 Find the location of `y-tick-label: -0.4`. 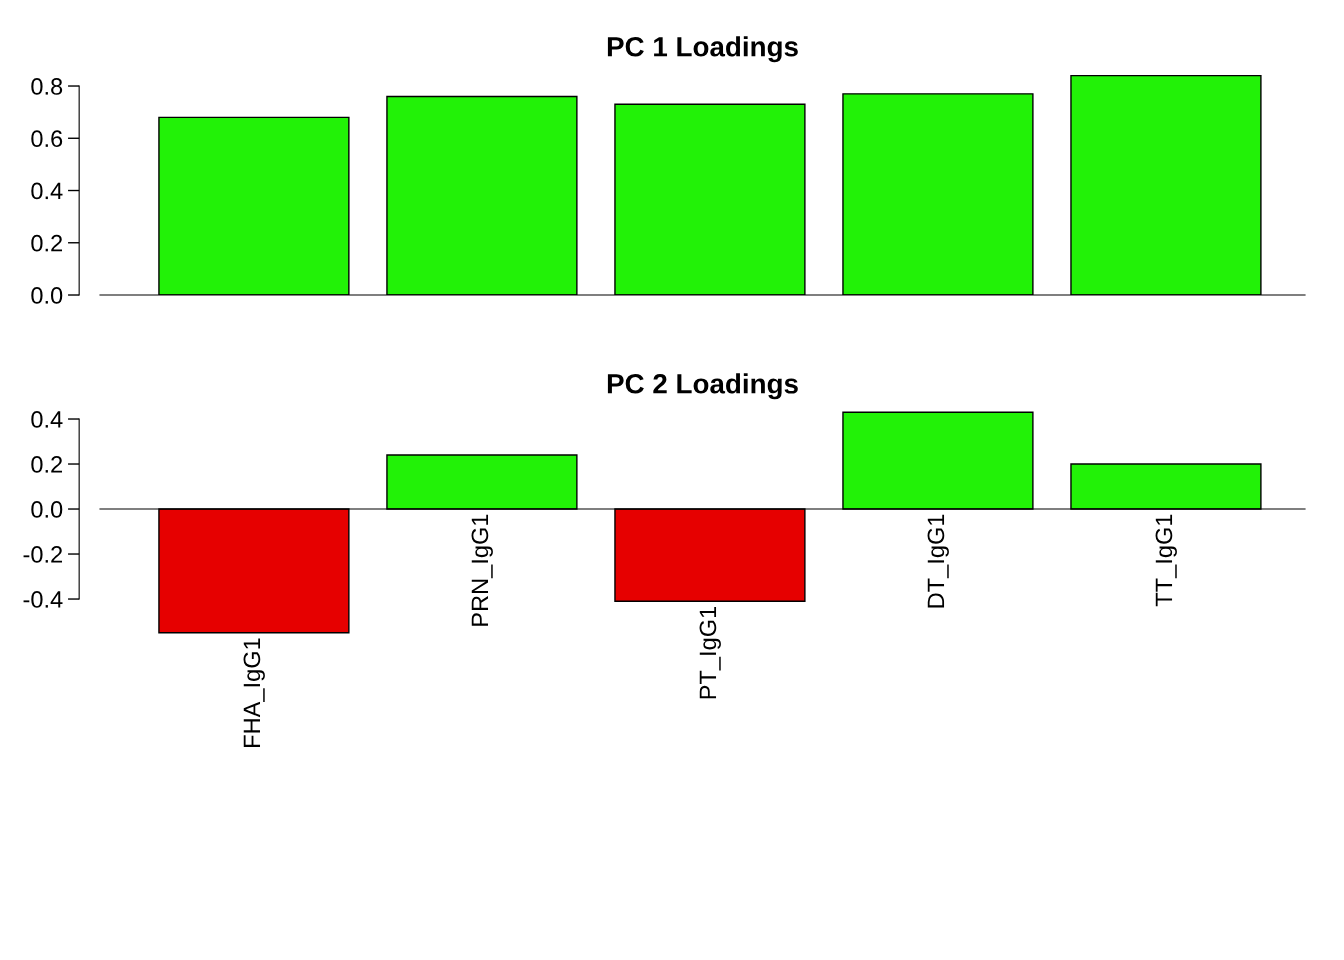

y-tick-label: -0.4 is located at coordinates (43, 599).